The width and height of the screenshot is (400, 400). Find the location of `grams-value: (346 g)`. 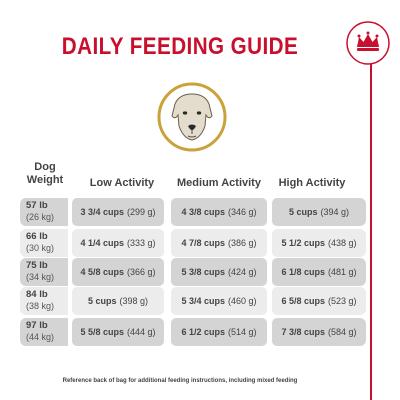

grams-value: (346 g) is located at coordinates (242, 212).